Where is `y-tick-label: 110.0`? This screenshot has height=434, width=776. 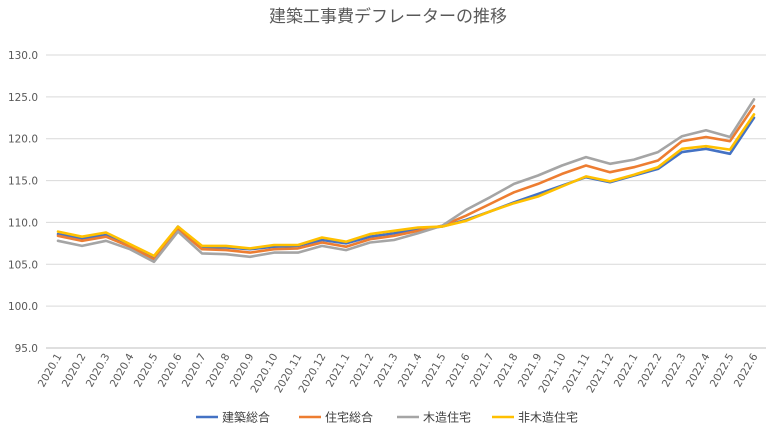
y-tick-label: 110.0 is located at coordinates (23, 223).